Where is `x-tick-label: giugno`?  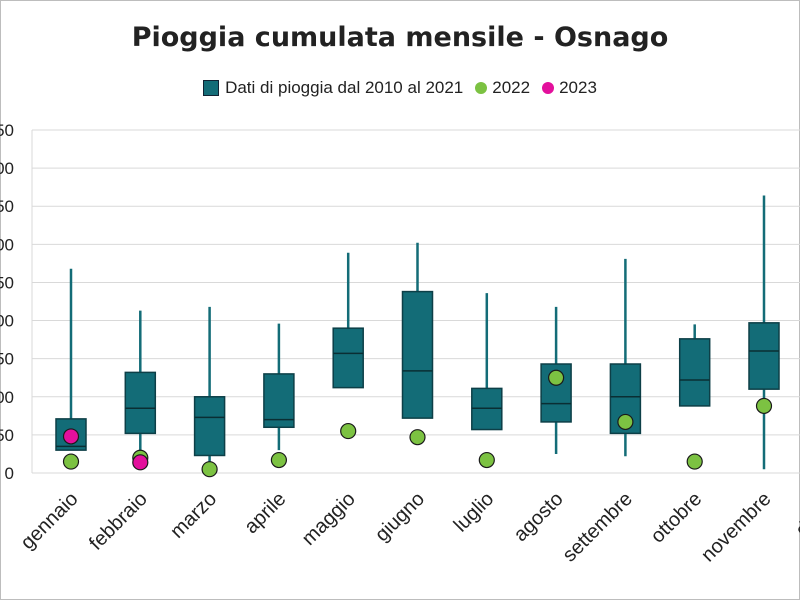
x-tick-label: giugno is located at coordinates (400, 517).